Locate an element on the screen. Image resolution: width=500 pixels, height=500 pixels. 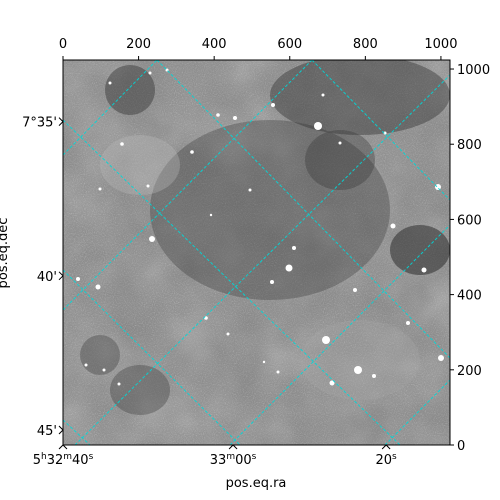
top-tick-label: 800 is located at coordinates (365, 44).